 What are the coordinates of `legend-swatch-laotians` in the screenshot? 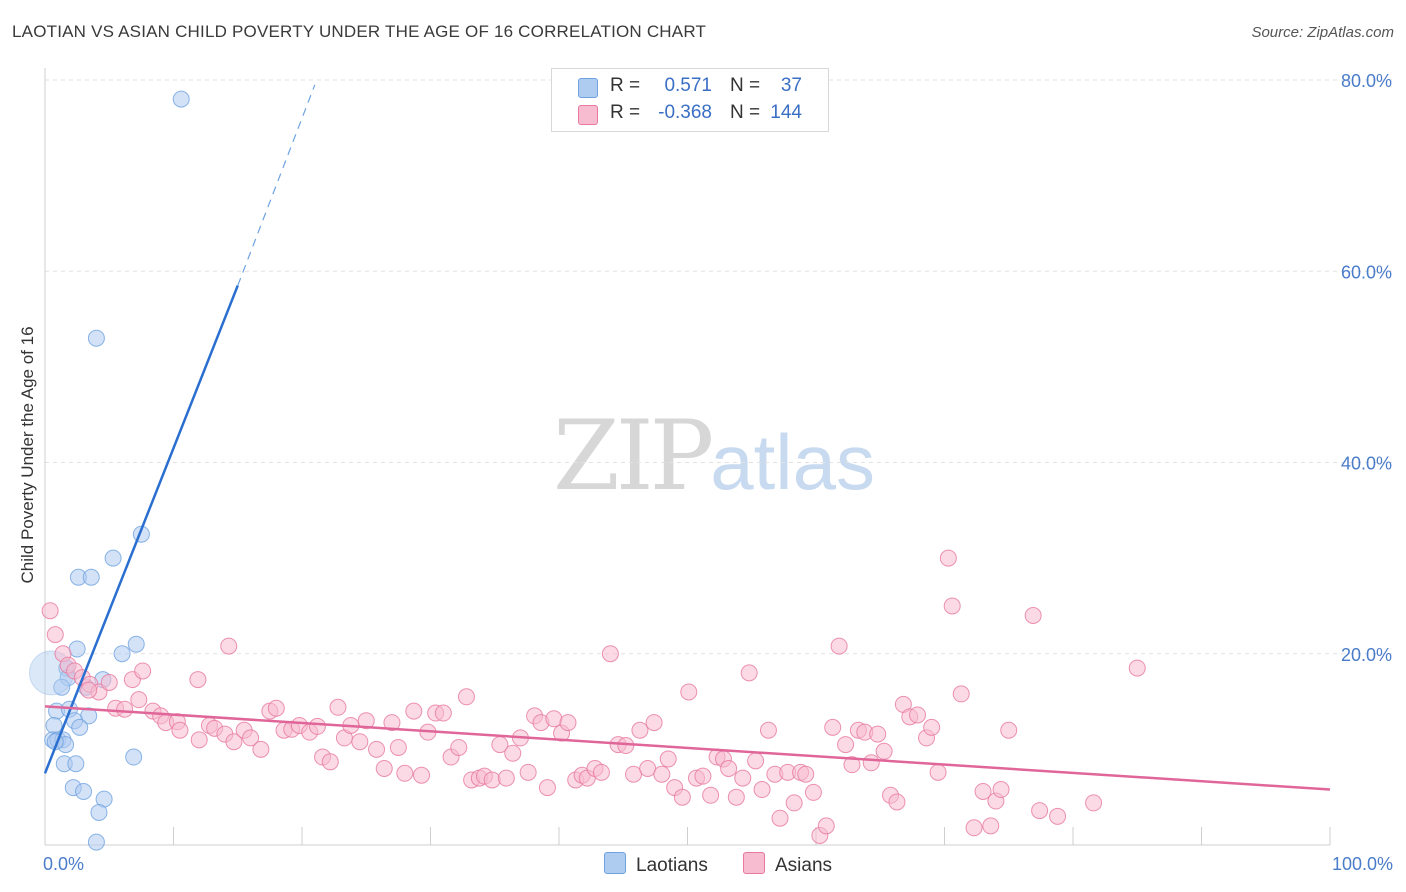 It's located at (588, 88).